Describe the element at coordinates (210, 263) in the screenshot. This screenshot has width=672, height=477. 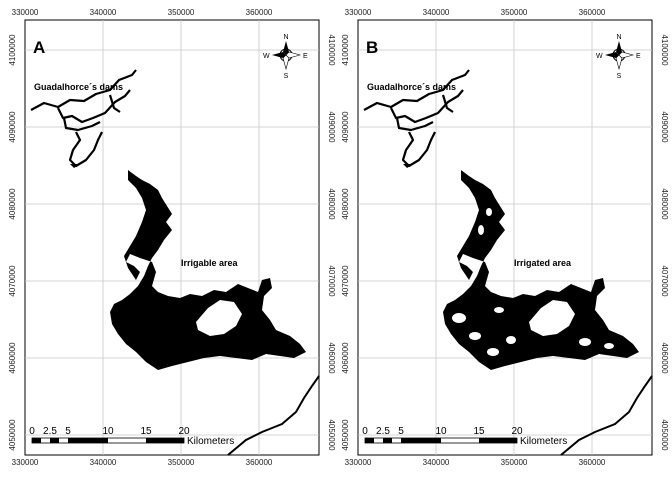
I see `area-label: Irrigable area` at that location.